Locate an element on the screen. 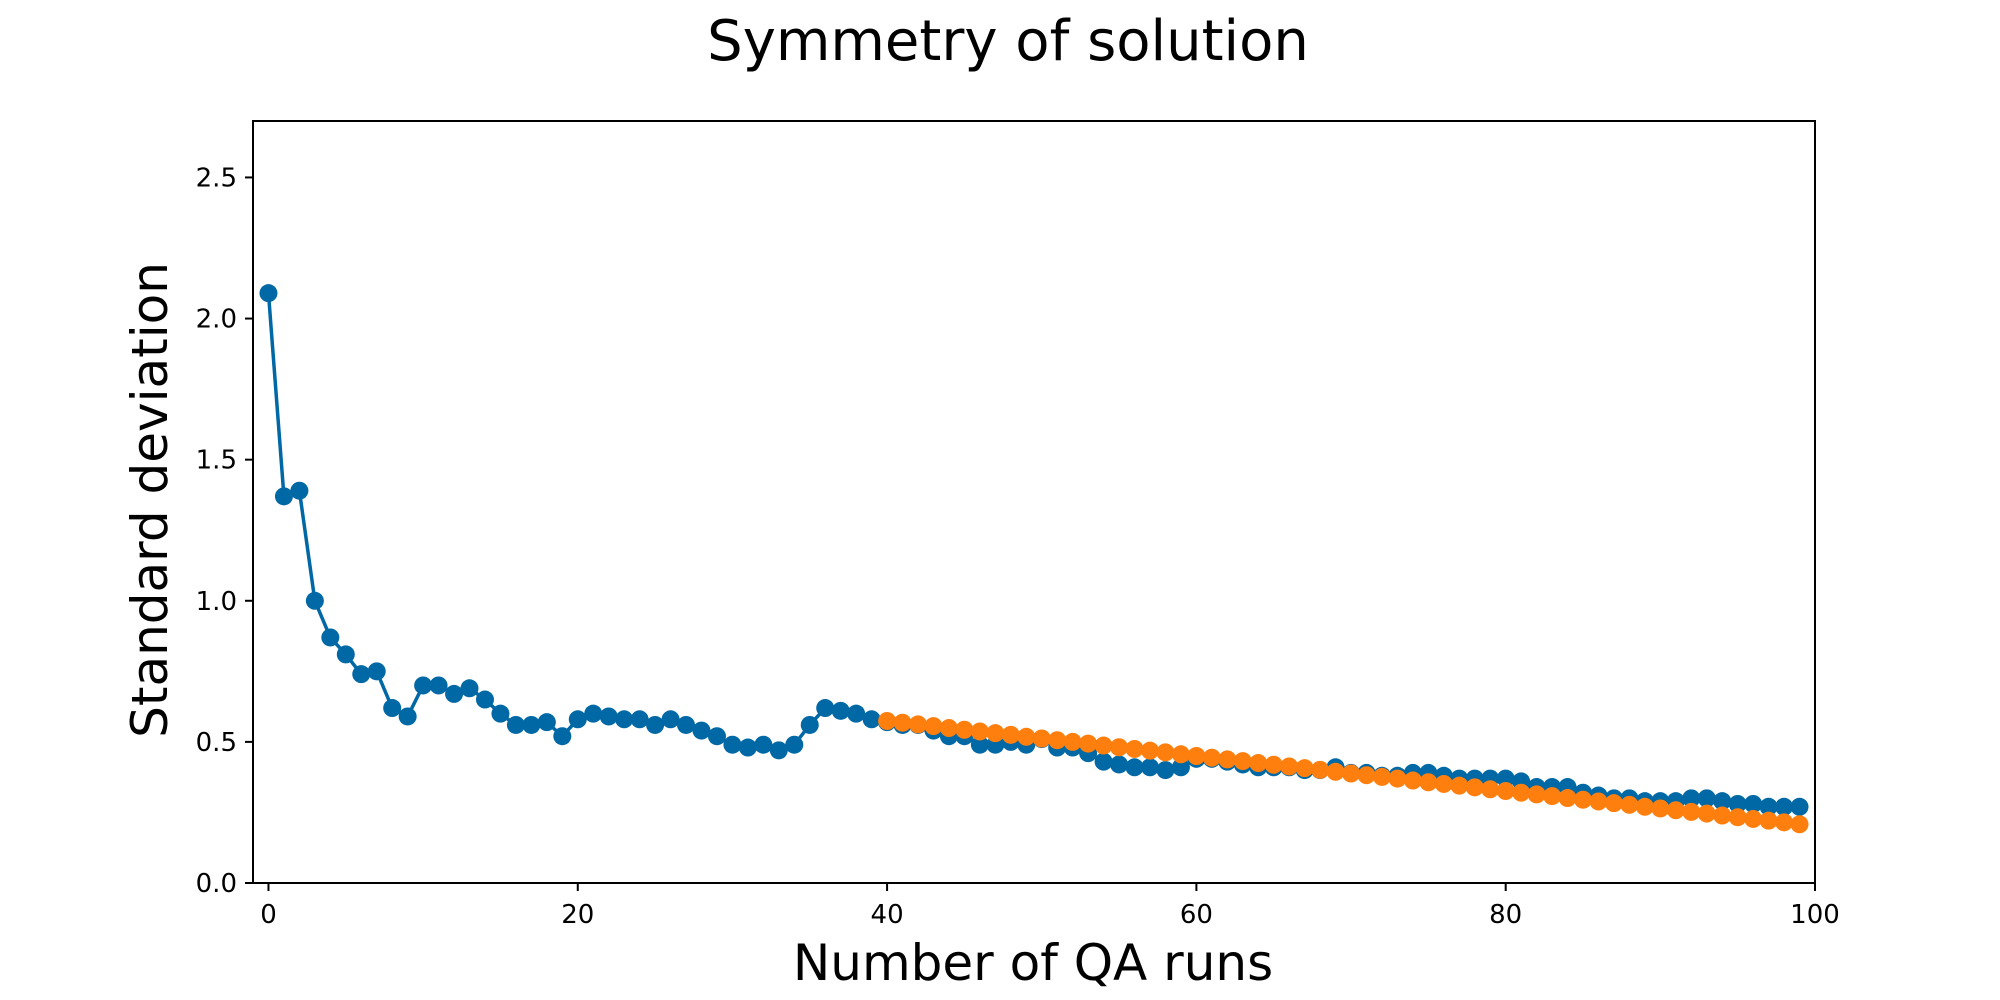 The height and width of the screenshot is (1000, 2000). x-tick-label: 0 is located at coordinates (268, 915).